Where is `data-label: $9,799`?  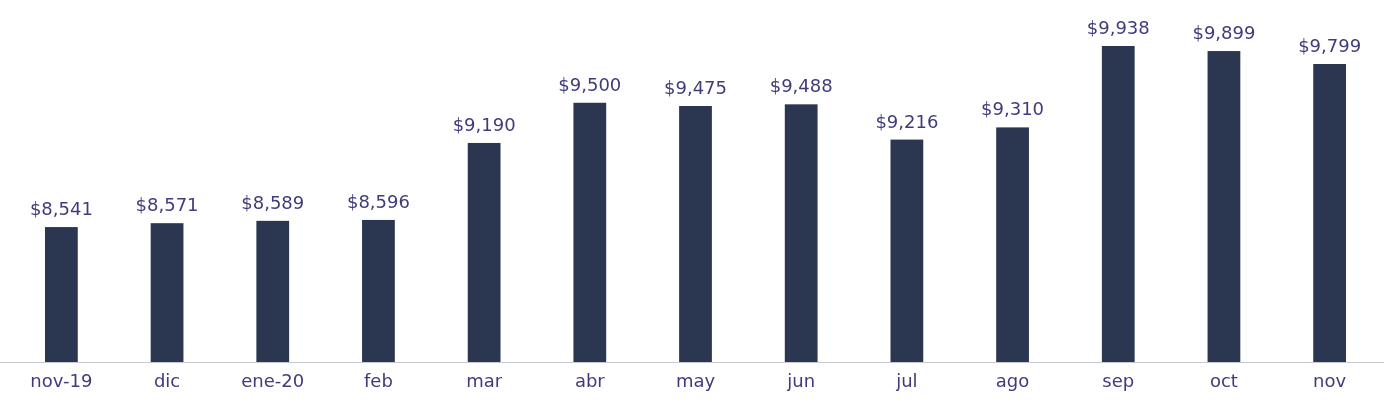
data-label: $9,799 is located at coordinates (1330, 46).